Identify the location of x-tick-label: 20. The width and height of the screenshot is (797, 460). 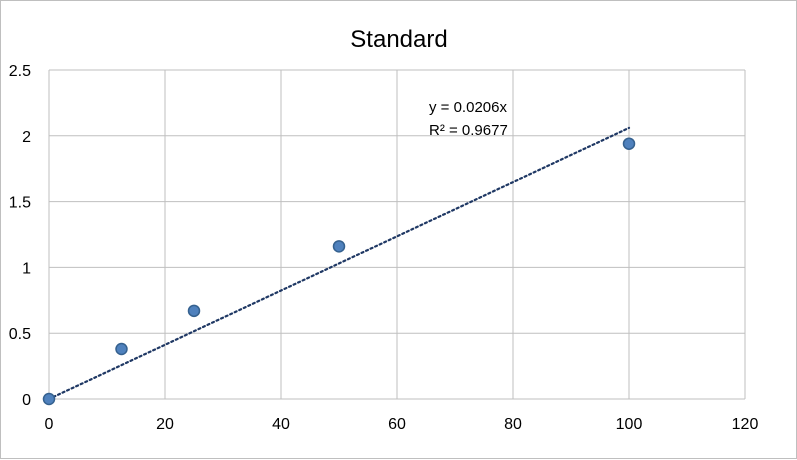
(165, 424).